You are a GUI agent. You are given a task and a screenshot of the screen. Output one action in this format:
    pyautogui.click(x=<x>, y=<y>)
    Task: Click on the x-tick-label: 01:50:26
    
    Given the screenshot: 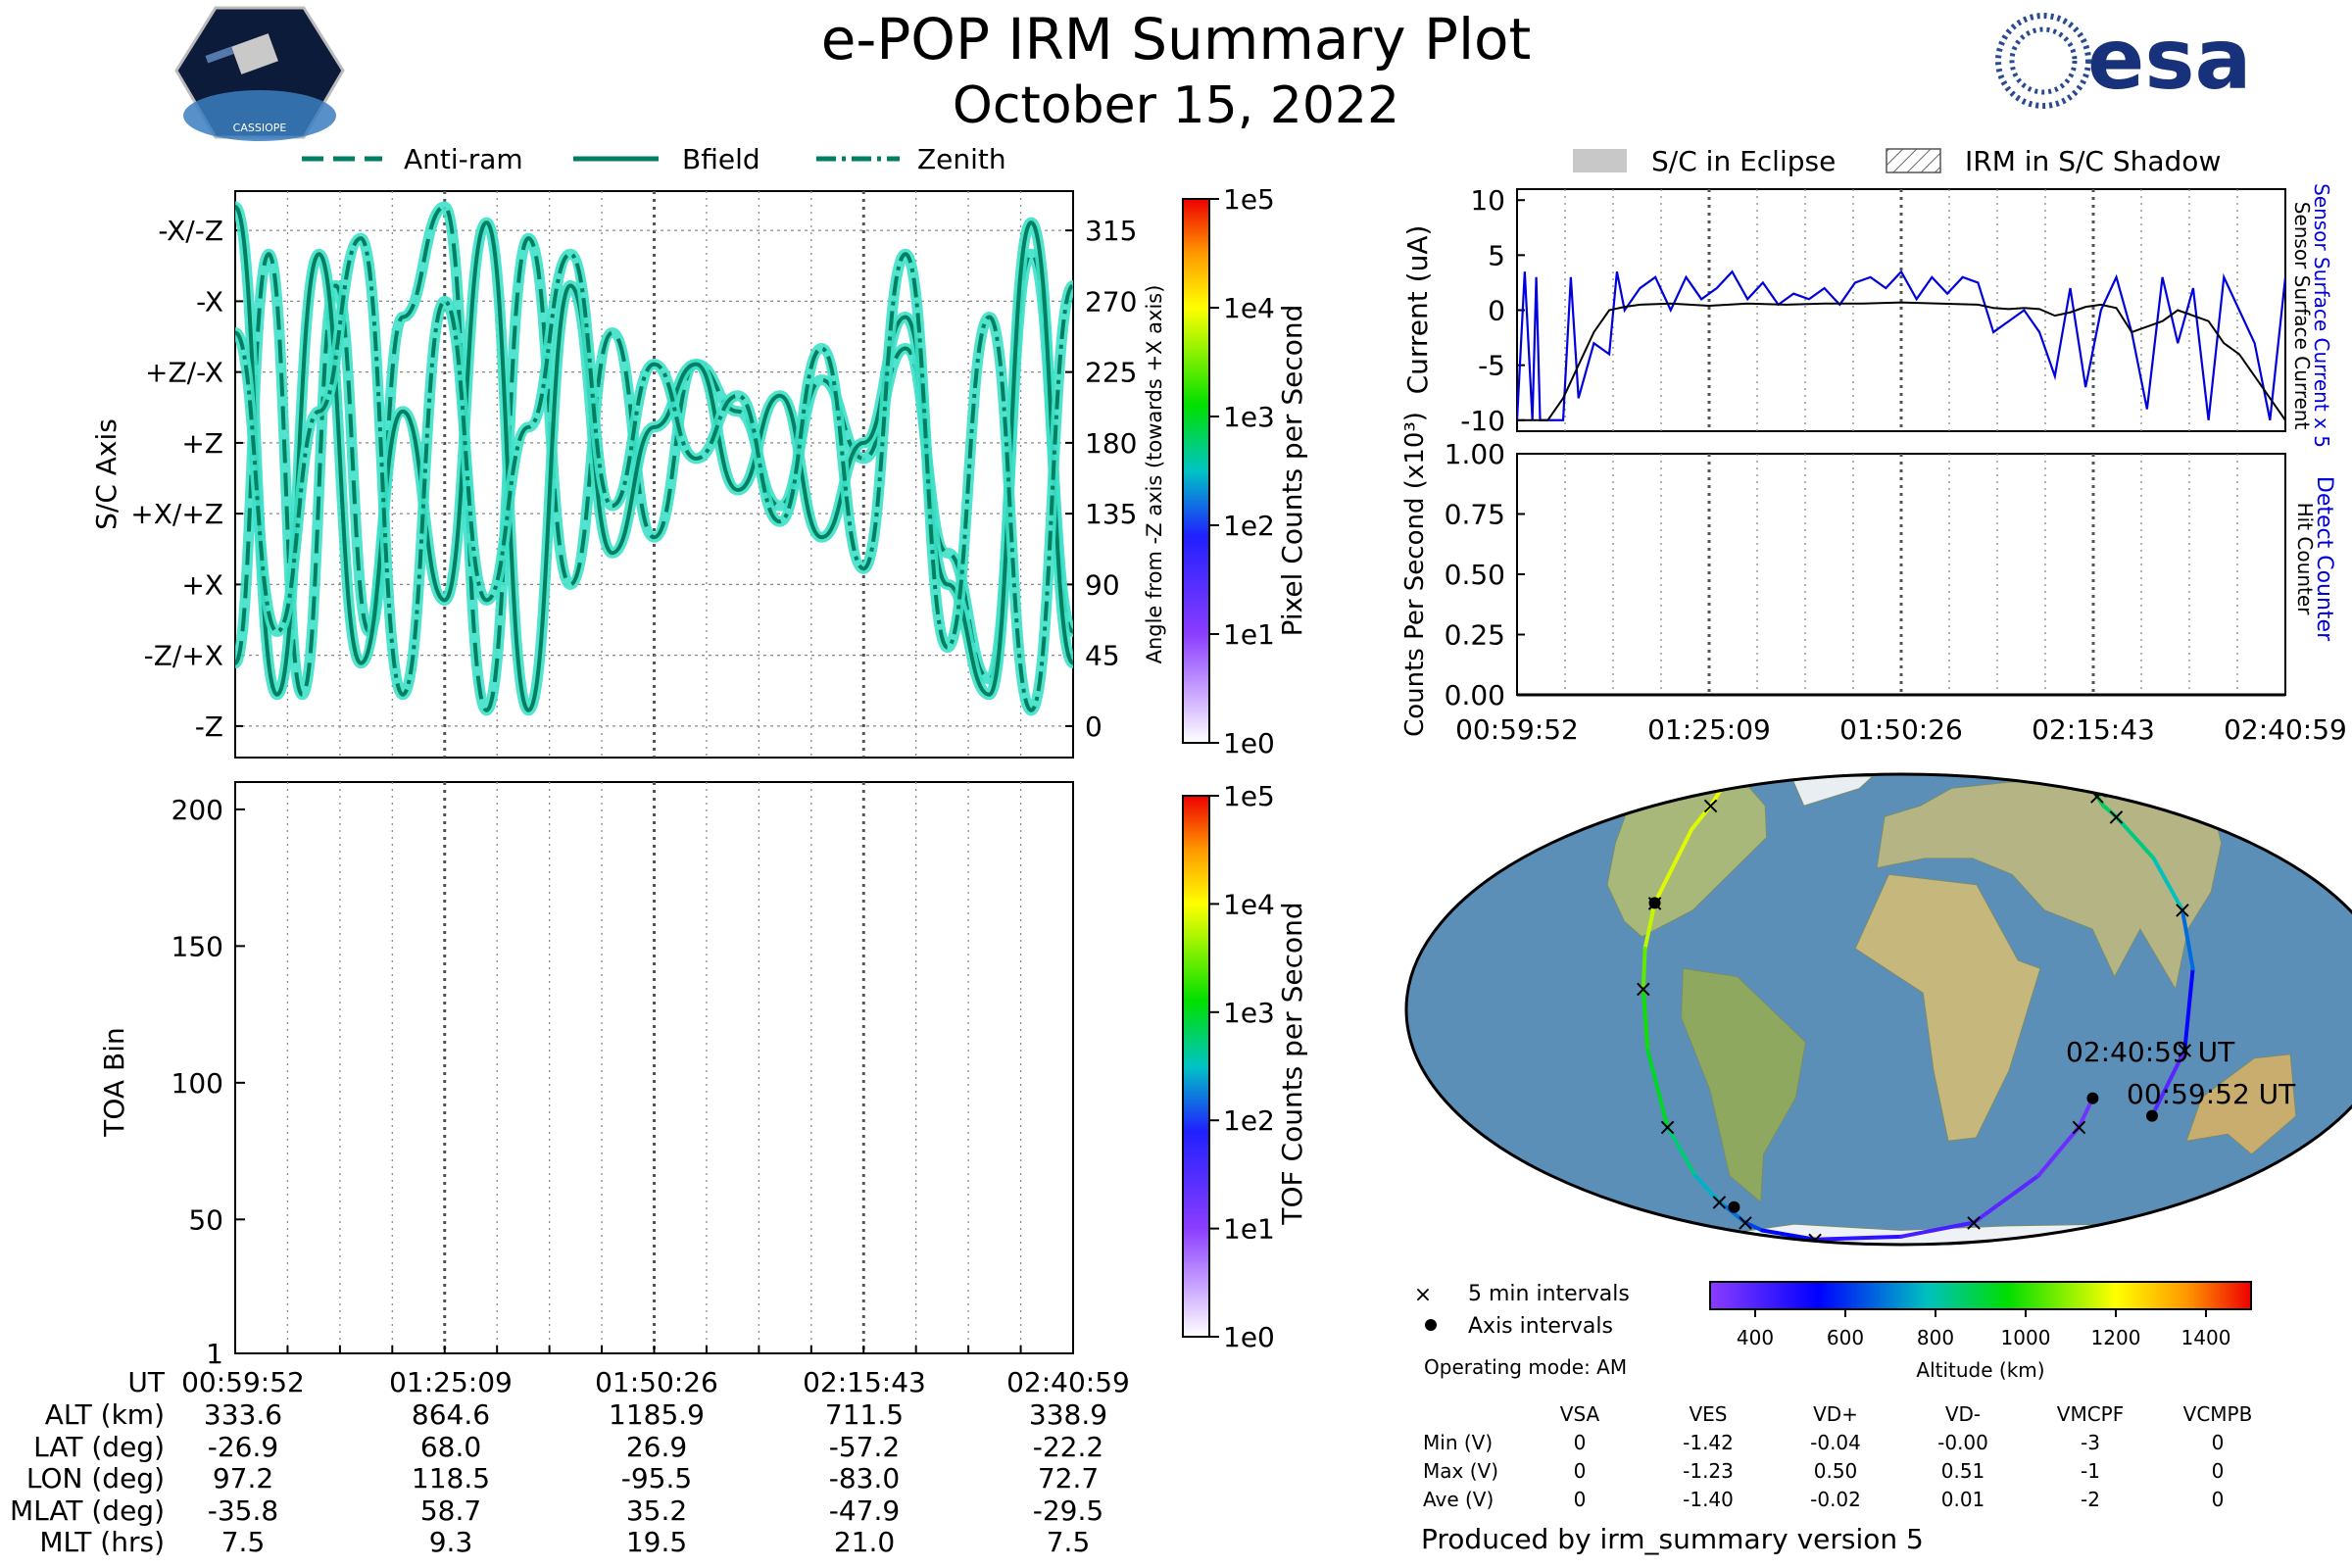 What is the action you would take?
    pyautogui.click(x=1901, y=729)
    